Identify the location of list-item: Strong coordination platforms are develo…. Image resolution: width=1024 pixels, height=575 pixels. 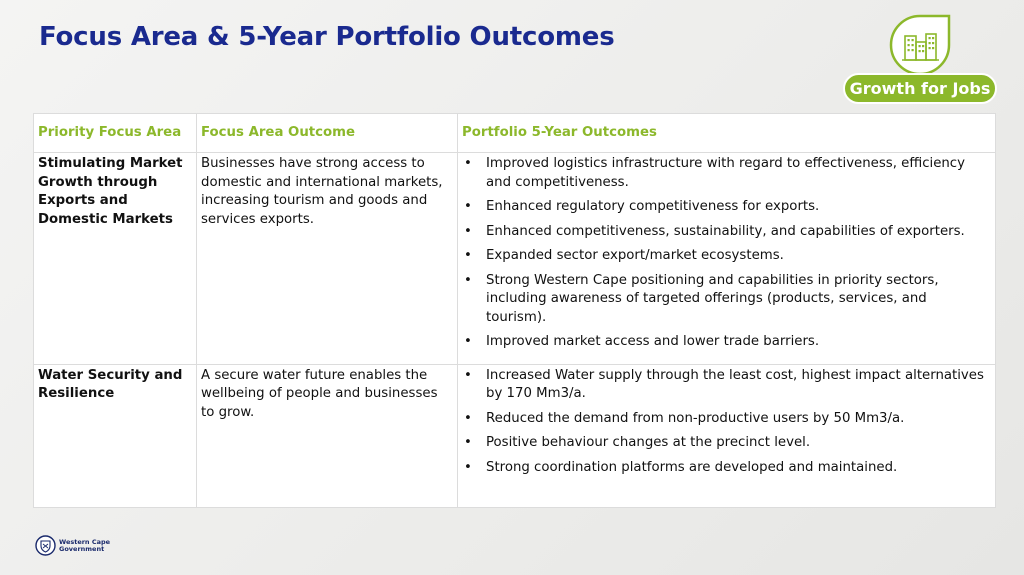
(726, 468).